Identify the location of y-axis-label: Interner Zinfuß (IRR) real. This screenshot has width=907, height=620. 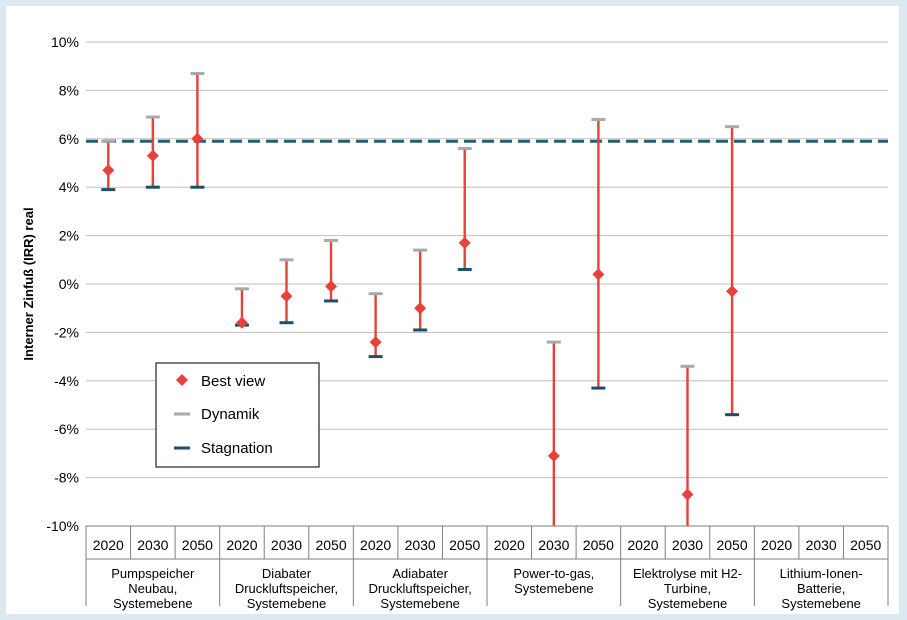
(28, 283).